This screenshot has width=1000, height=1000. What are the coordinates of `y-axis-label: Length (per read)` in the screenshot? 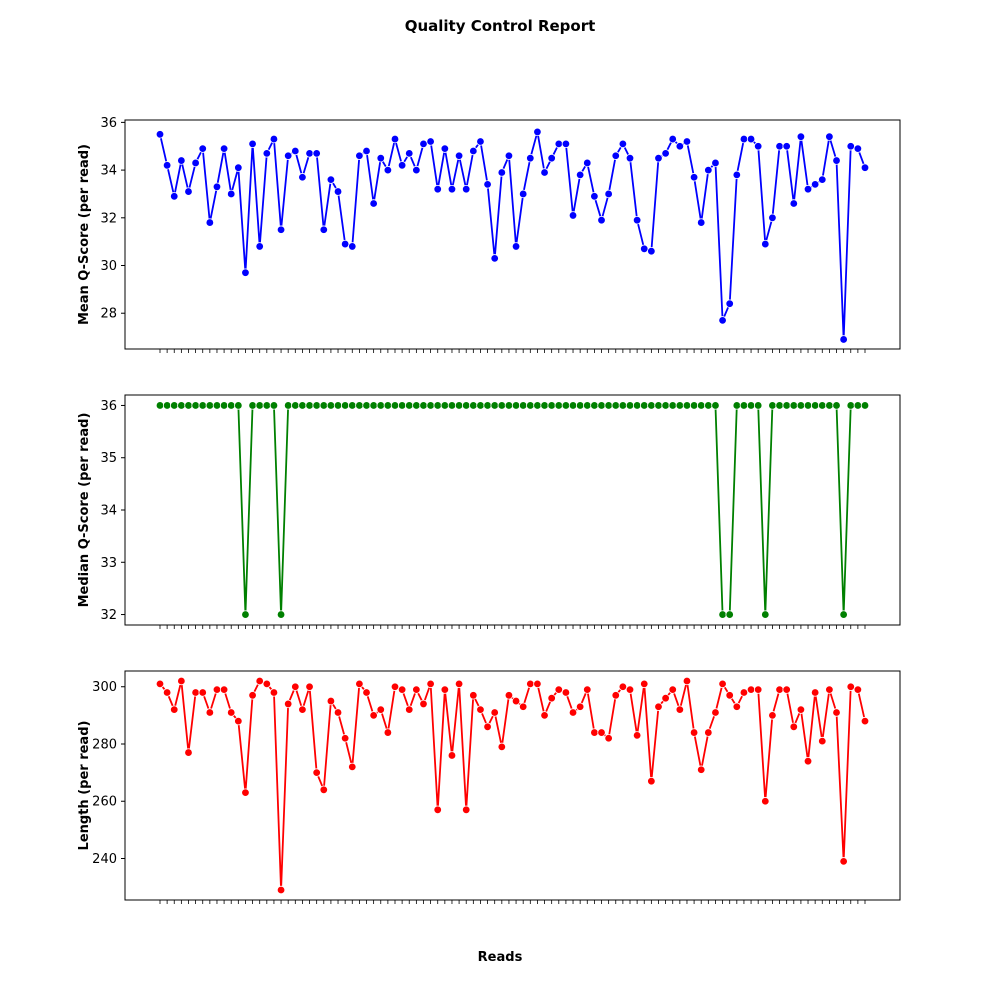 It's located at (84, 786).